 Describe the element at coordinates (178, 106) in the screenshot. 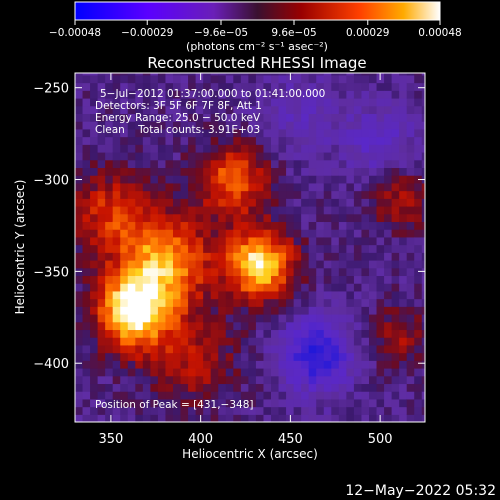

I see `annotation-detectors: Detectors: 3F 5F 6F 7F 8F, Att 1` at that location.